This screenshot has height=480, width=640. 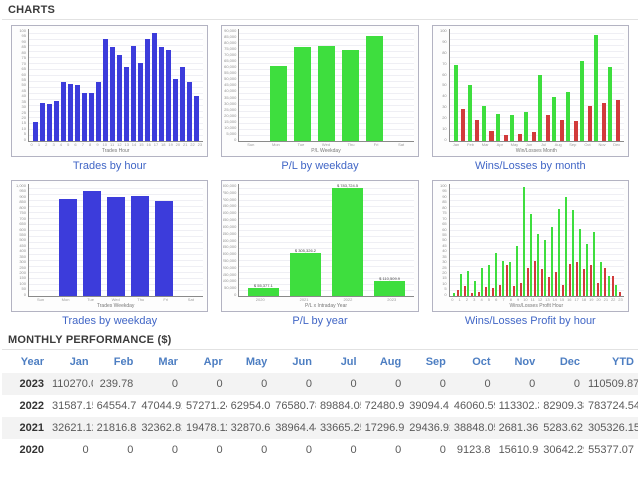 What do you see at coordinates (302, 362) in the screenshot?
I see `column-header-jun: Jun` at bounding box center [302, 362].